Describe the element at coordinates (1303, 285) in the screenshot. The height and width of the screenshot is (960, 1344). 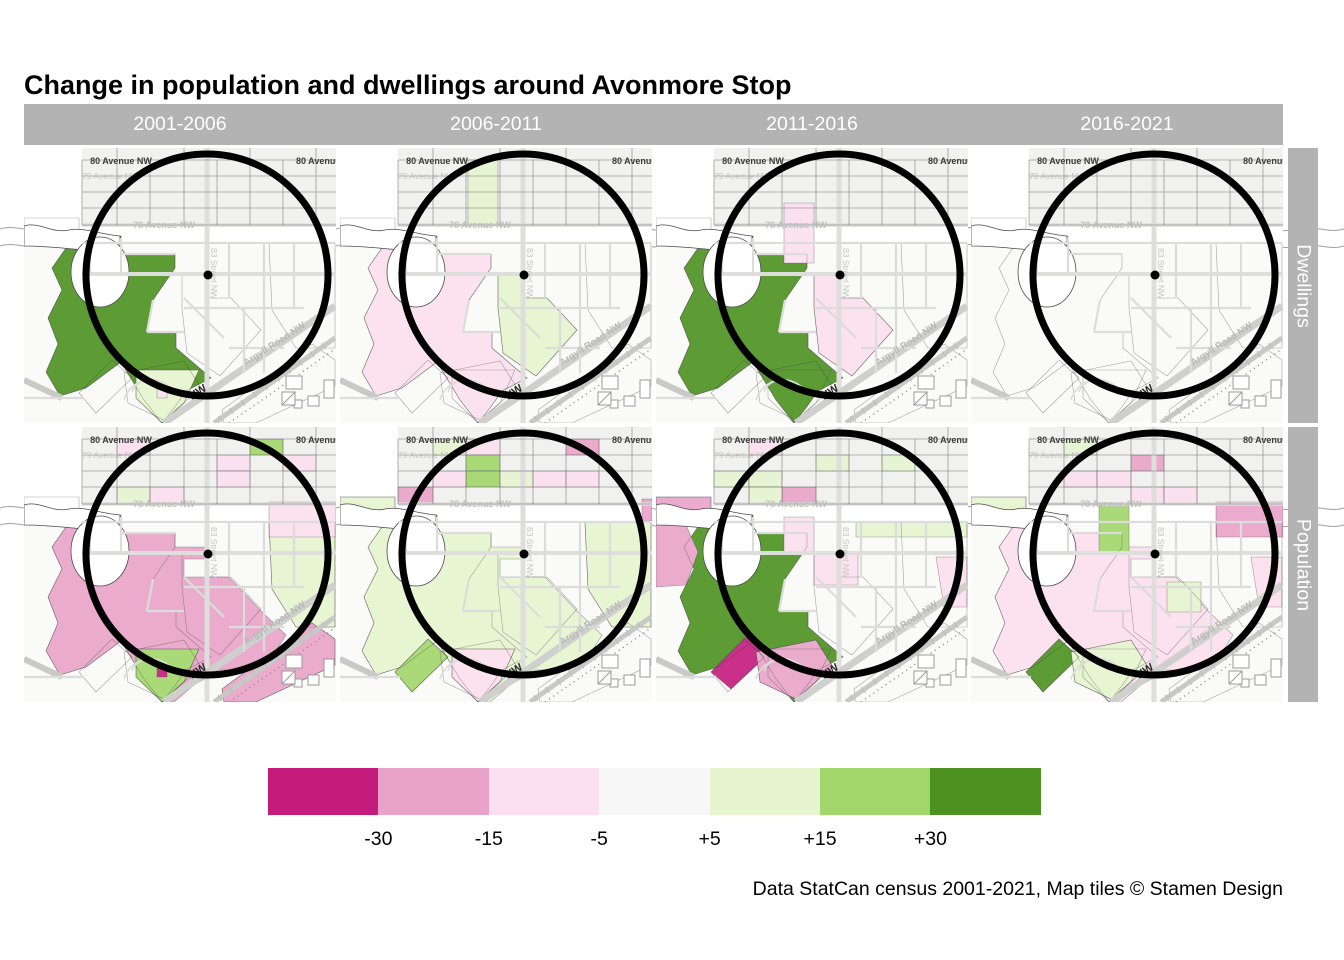
I see `facet-row-label-dwellings: Dwellings` at that location.